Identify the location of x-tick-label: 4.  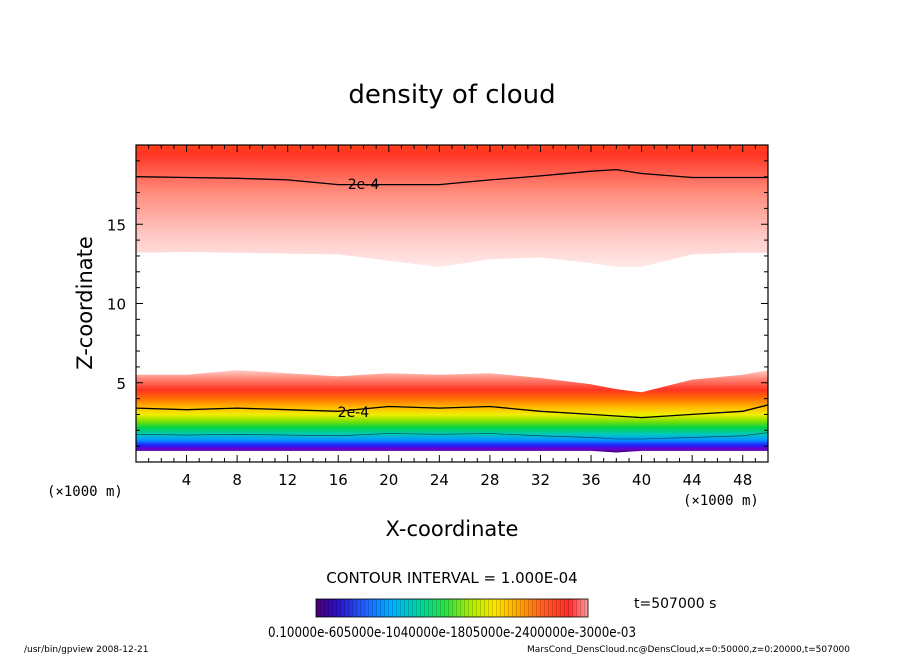
(187, 480).